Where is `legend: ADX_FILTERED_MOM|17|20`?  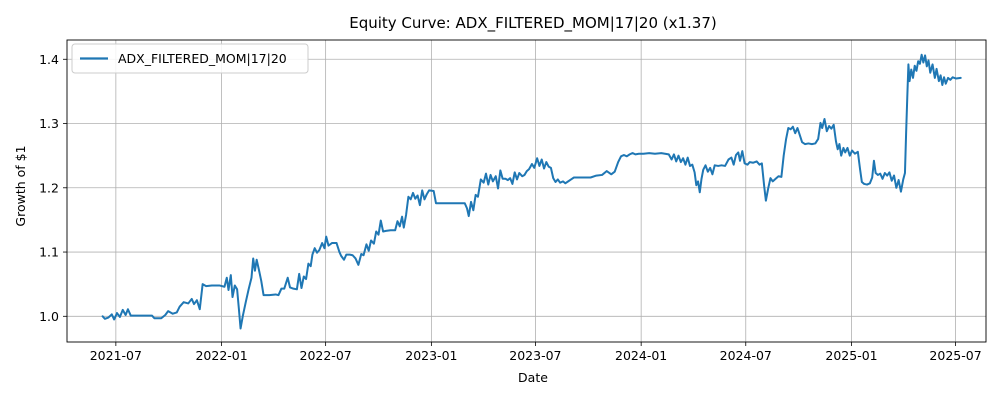 legend: ADX_FILTERED_MOM|17|20 is located at coordinates (190, 58).